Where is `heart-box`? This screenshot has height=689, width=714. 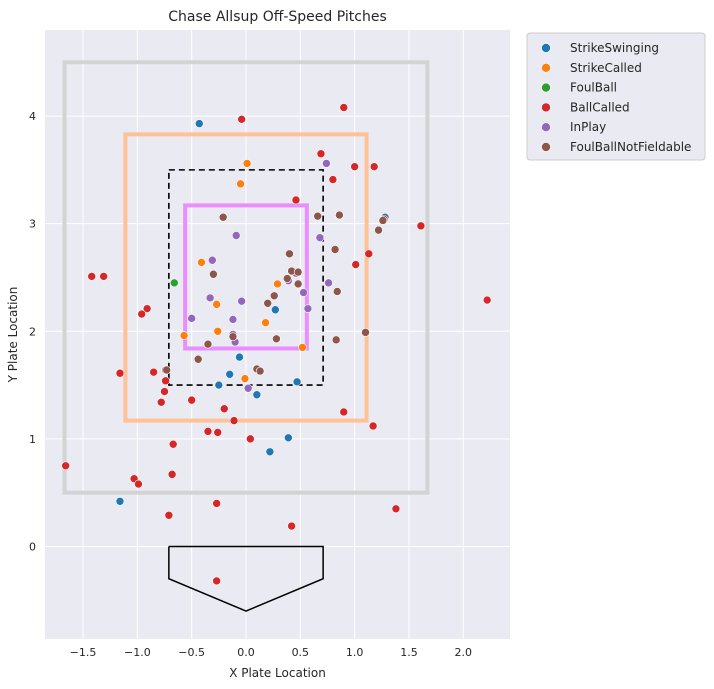
heart-box is located at coordinates (246, 277).